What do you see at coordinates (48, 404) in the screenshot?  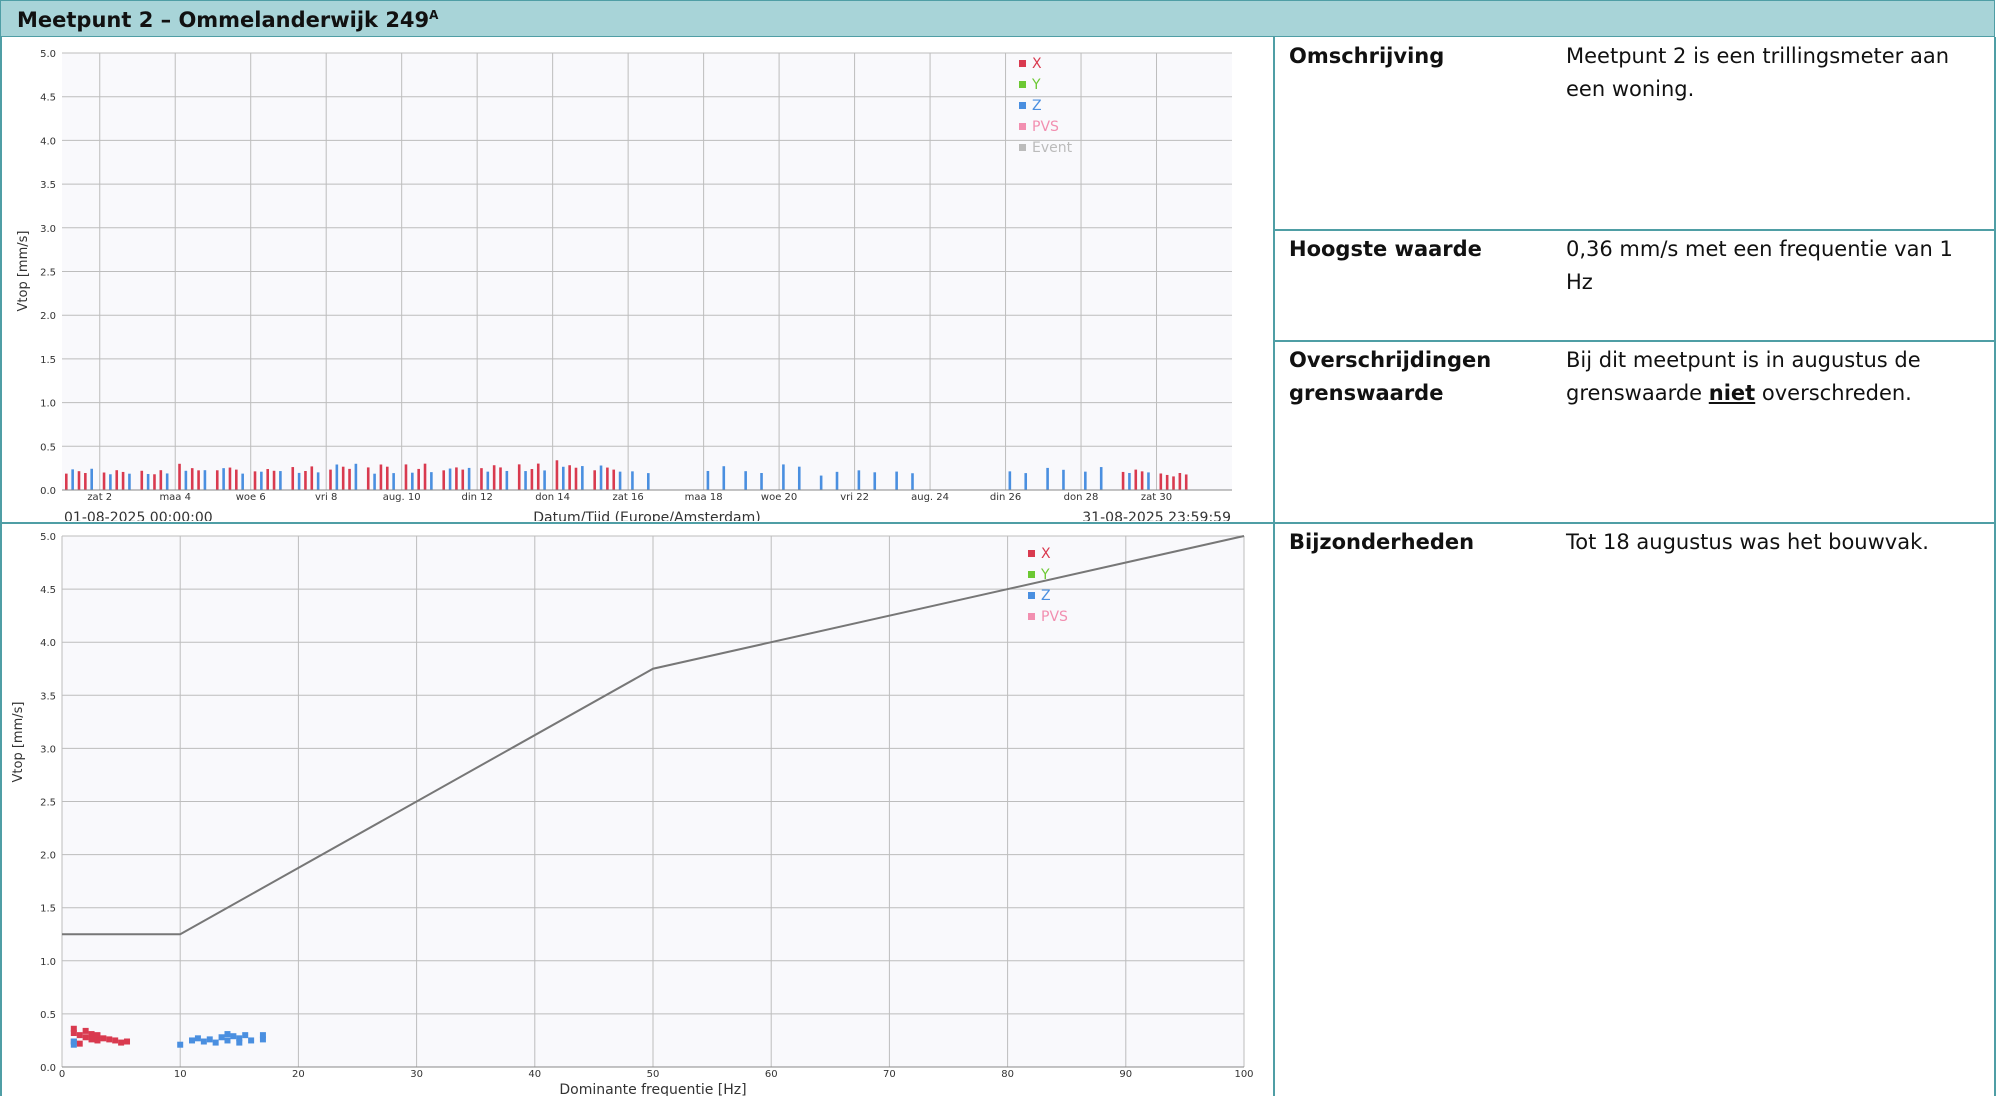 I see `chart1-ytick-label: 1.0` at bounding box center [48, 404].